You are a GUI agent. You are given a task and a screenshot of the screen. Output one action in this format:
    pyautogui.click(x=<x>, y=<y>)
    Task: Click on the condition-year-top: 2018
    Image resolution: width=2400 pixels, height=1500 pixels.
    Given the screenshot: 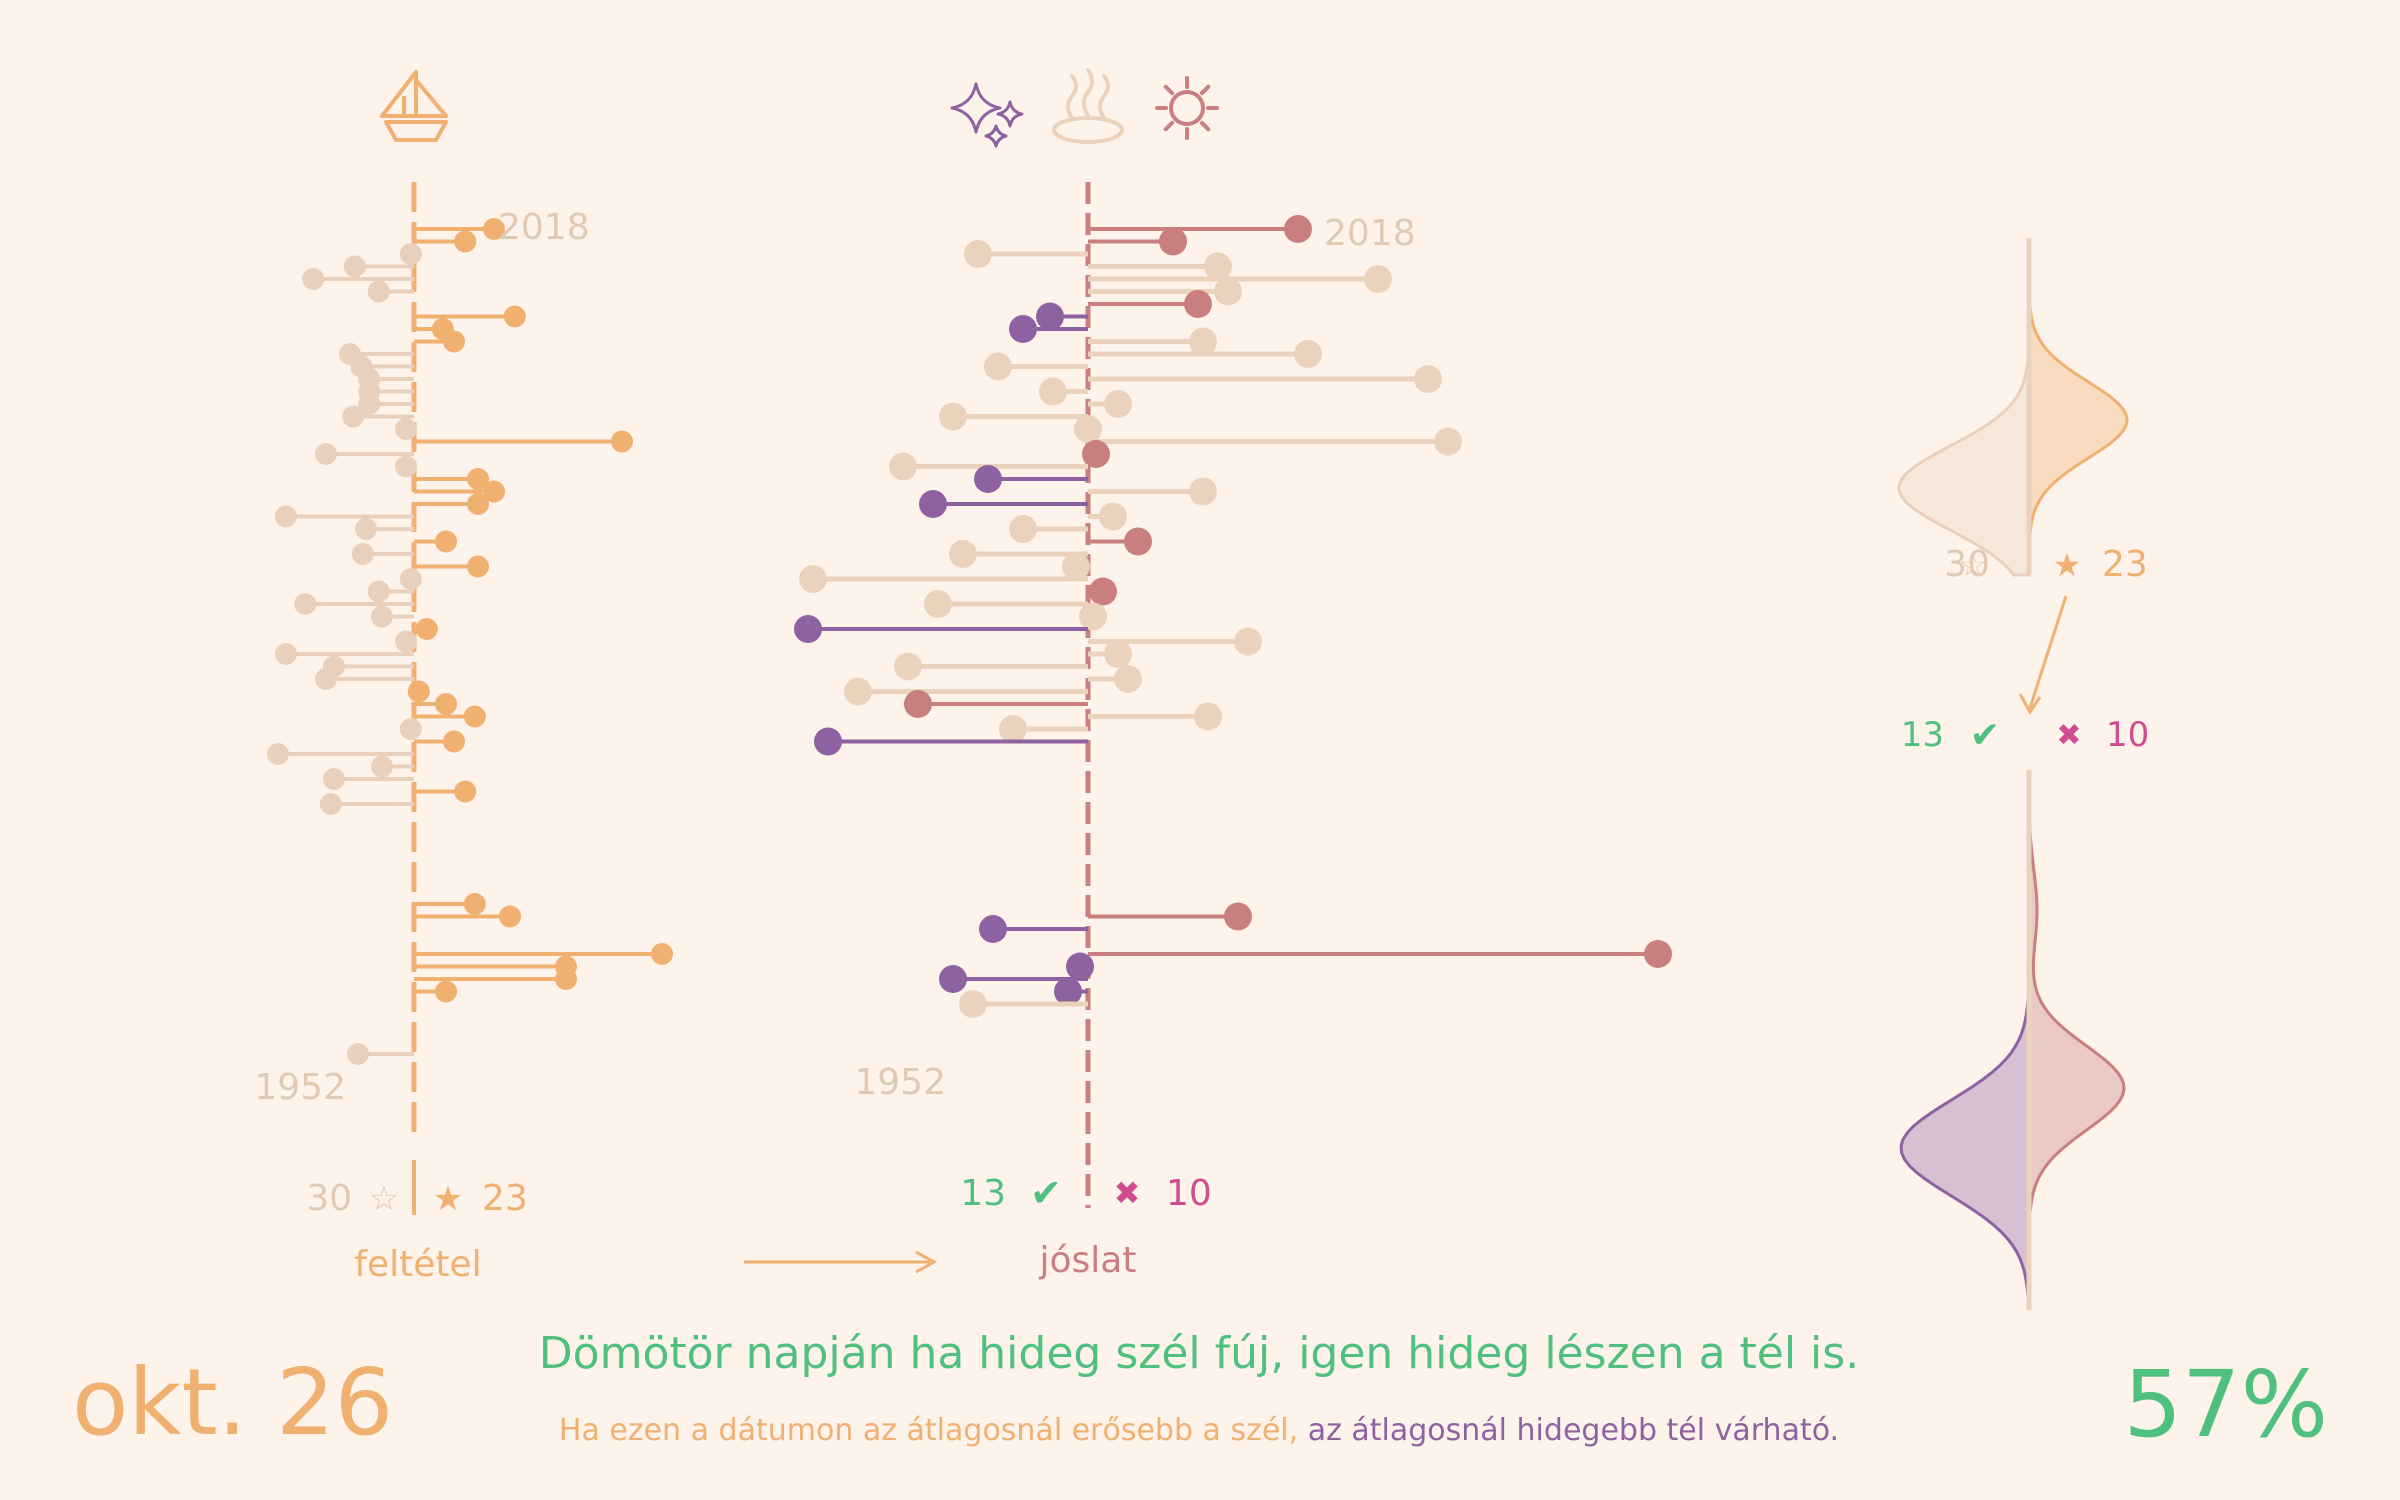 What is the action you would take?
    pyautogui.click(x=544, y=227)
    